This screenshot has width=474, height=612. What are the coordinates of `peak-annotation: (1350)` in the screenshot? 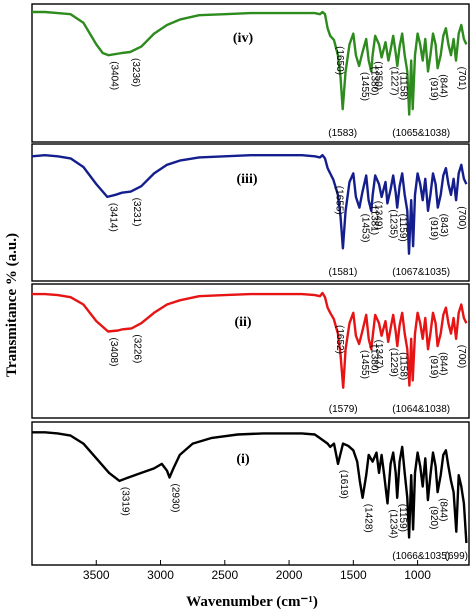 It's located at (378, 75).